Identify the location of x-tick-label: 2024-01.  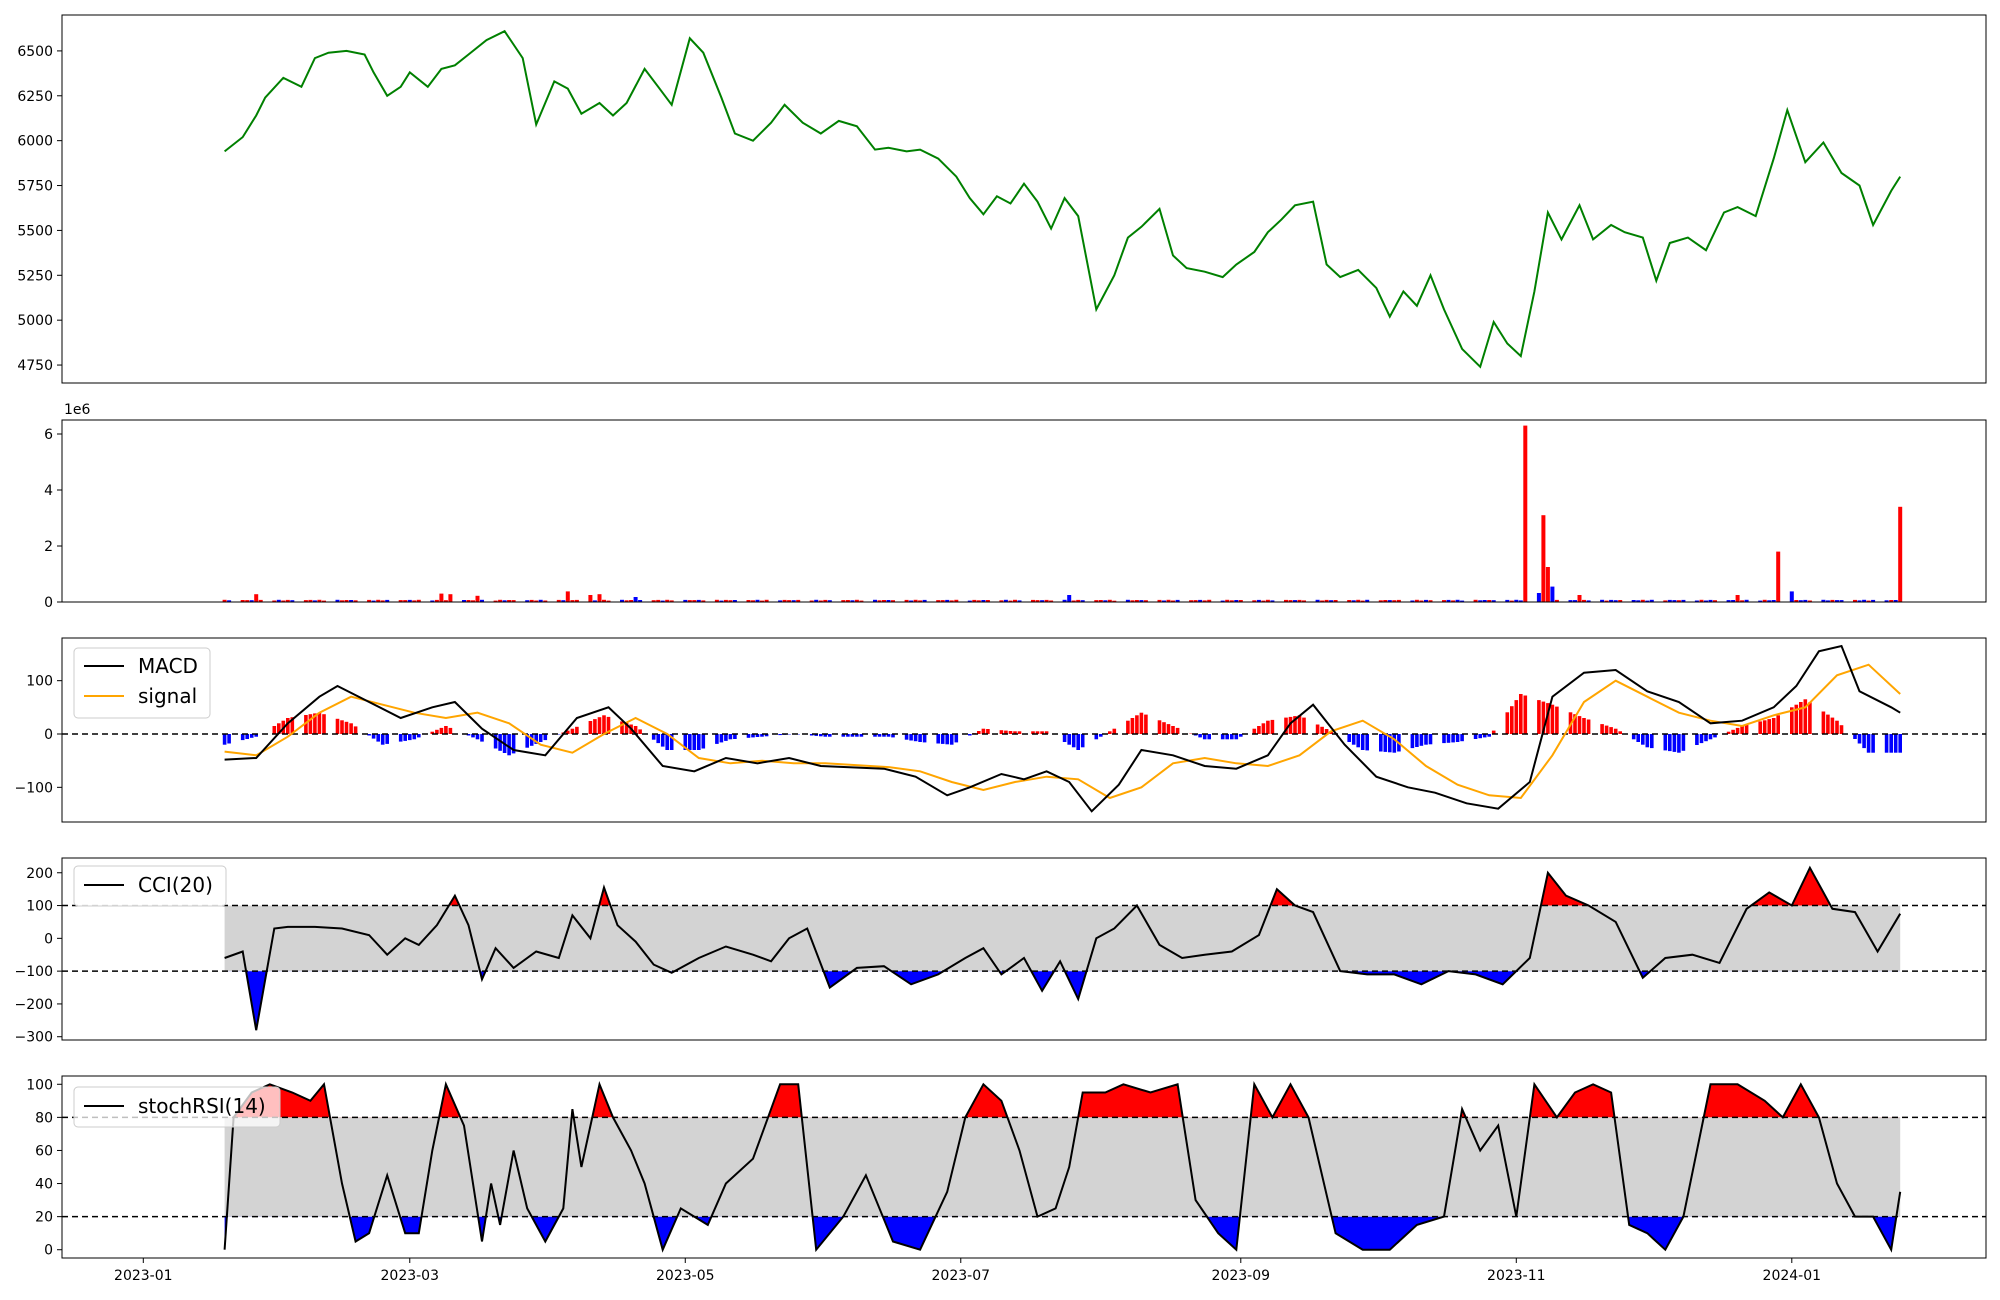
(1792, 1276).